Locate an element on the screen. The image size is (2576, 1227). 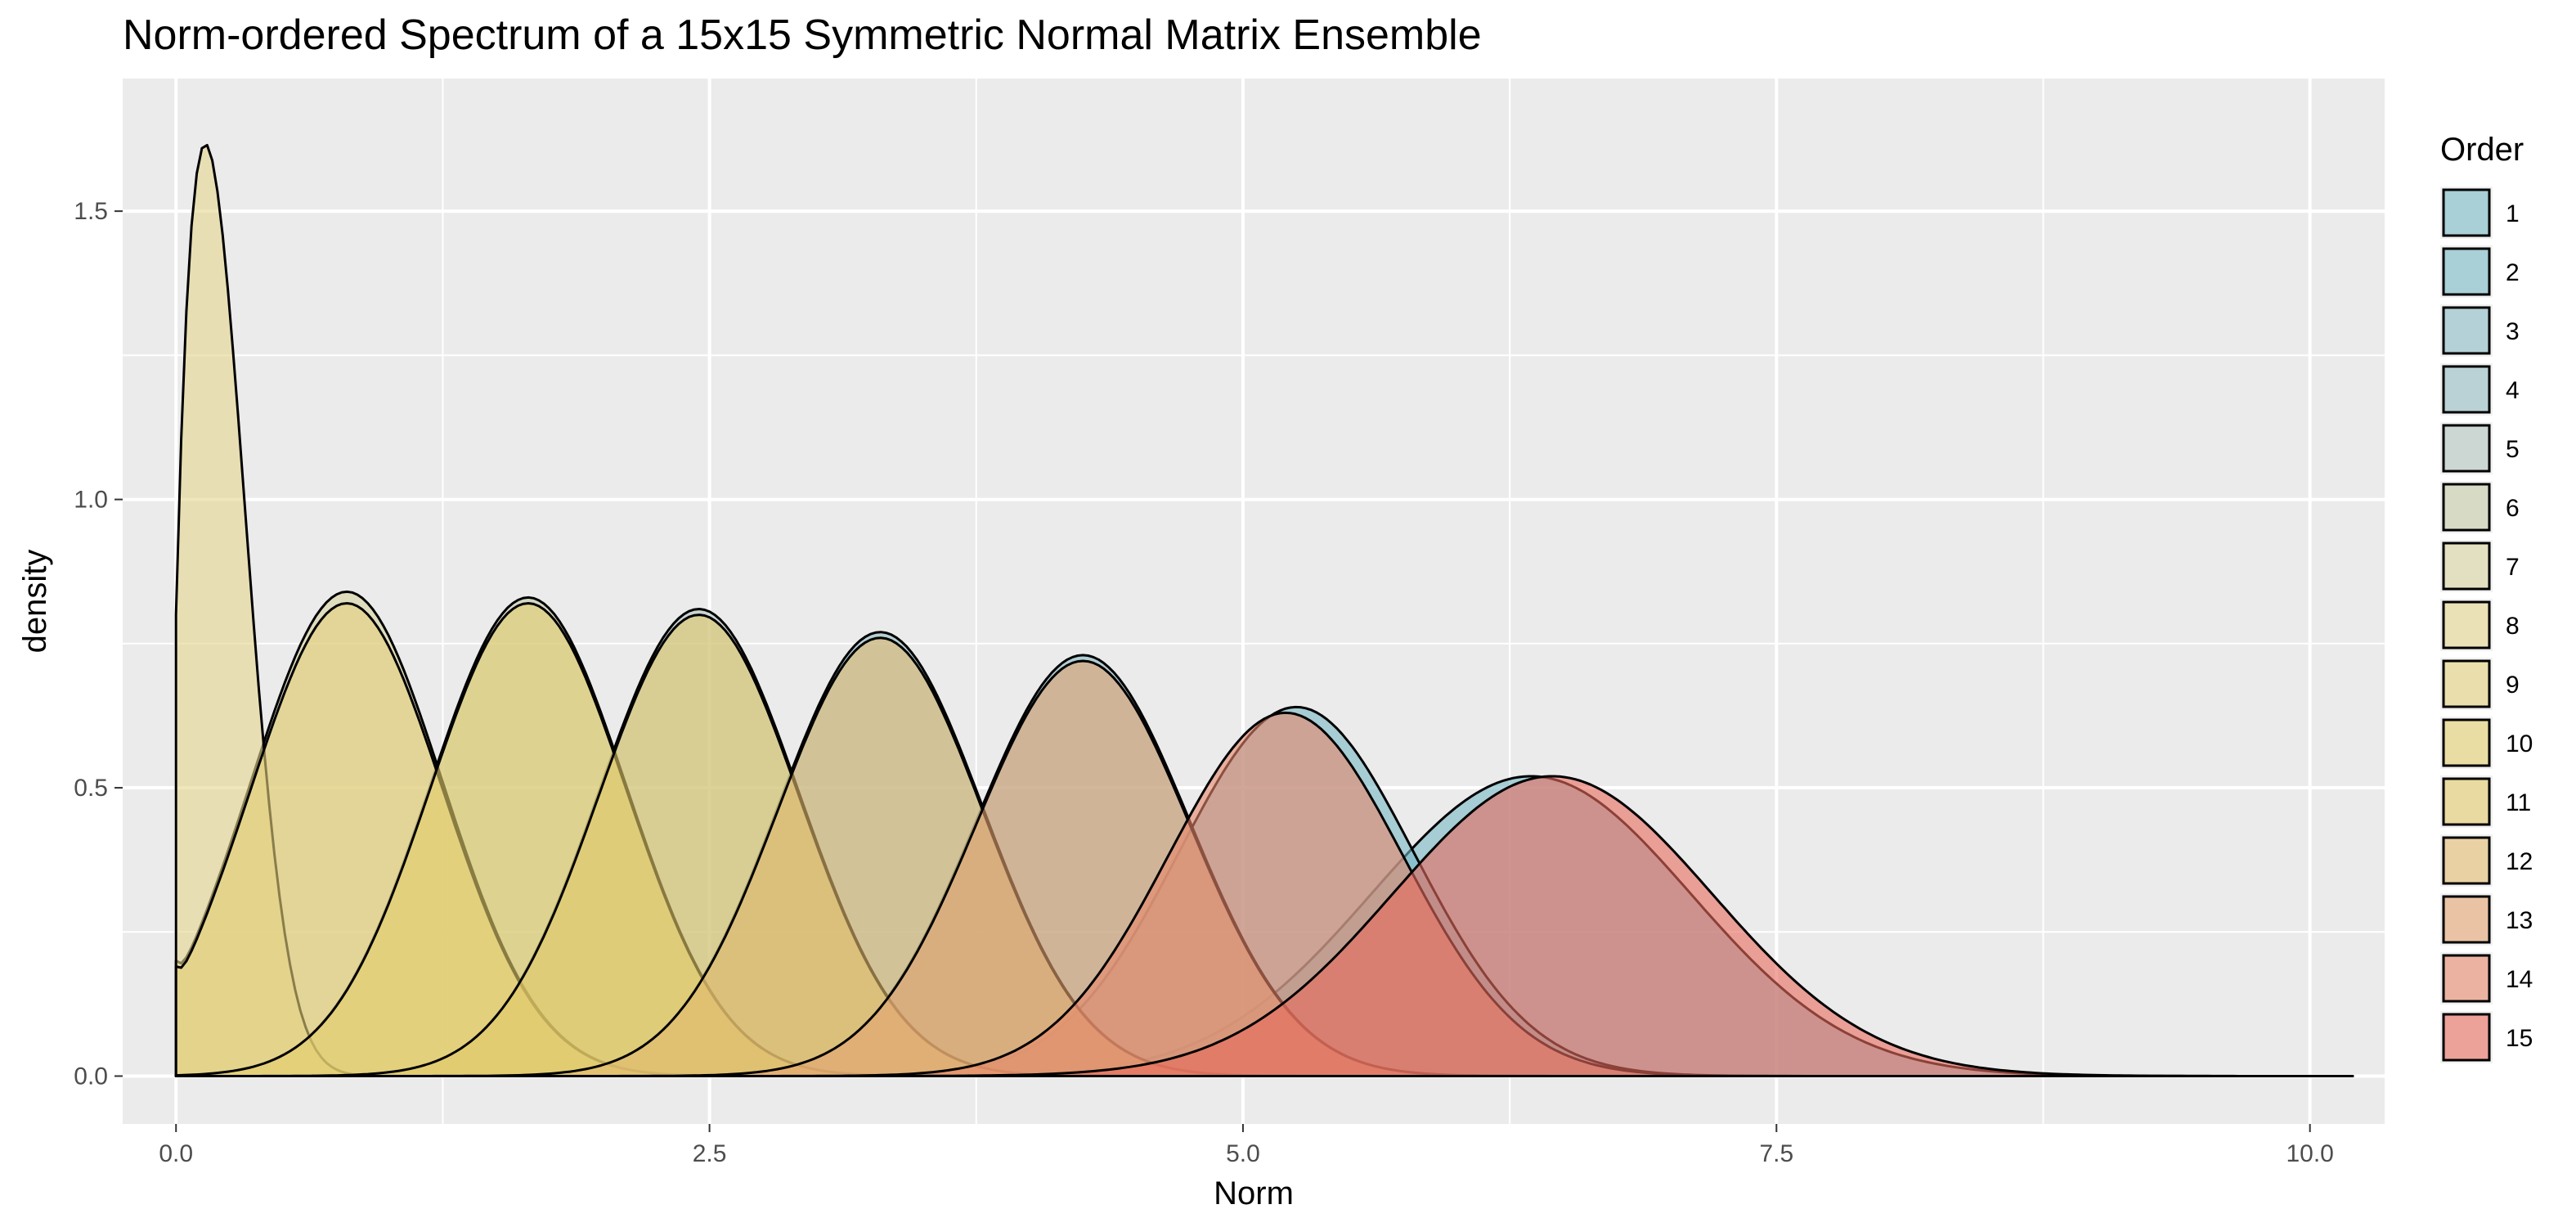
legend-item: 6 is located at coordinates (2480, 507).